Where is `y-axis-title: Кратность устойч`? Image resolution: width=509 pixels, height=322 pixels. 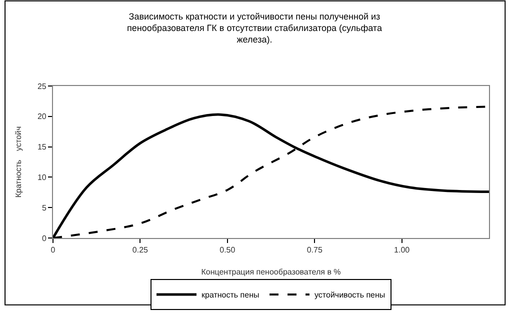
y-axis-title: Кратность устойч is located at coordinates (19, 162).